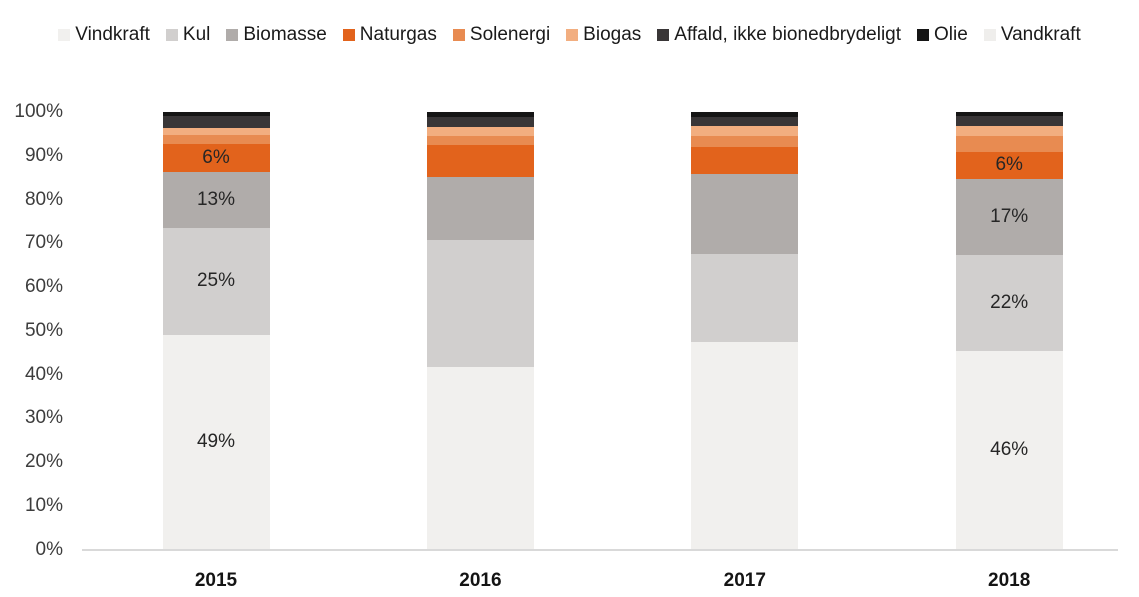 The height and width of the screenshot is (597, 1139). I want to click on legend-item-biogas: Biogas, so click(603, 35).